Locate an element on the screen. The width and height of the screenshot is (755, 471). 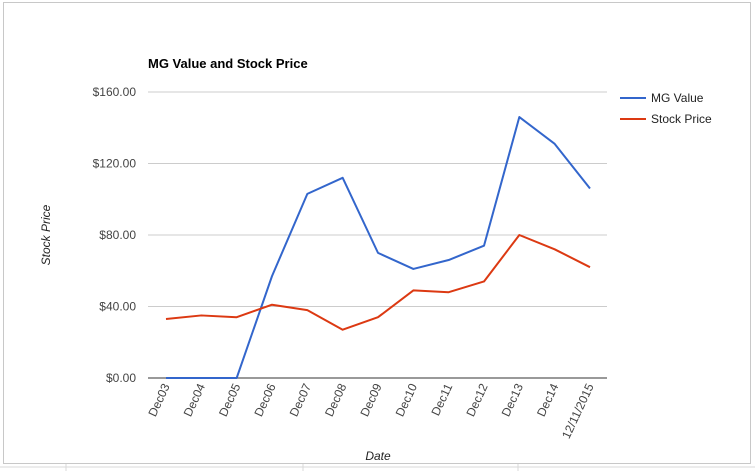
x-tick-label: Dec05 is located at coordinates (229, 400).